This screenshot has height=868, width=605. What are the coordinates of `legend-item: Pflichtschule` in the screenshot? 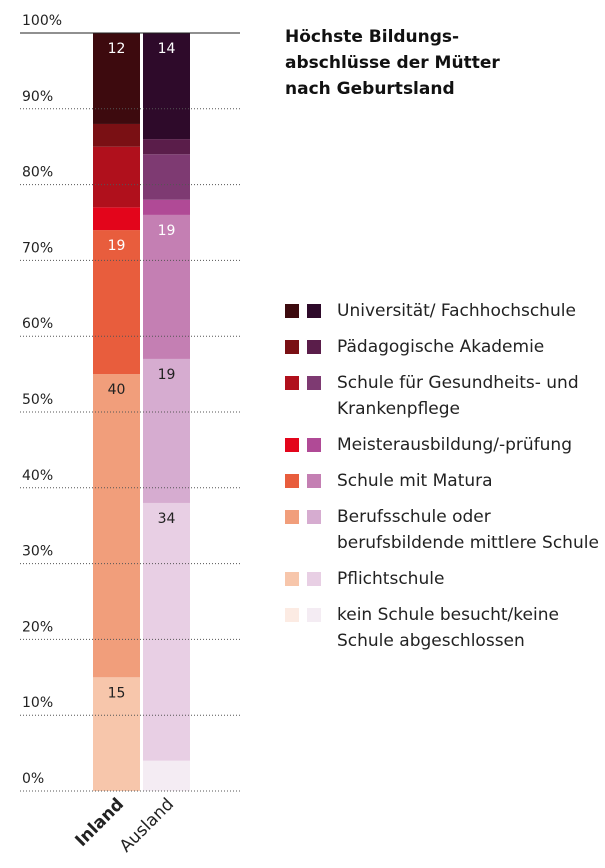 It's located at (442, 579).